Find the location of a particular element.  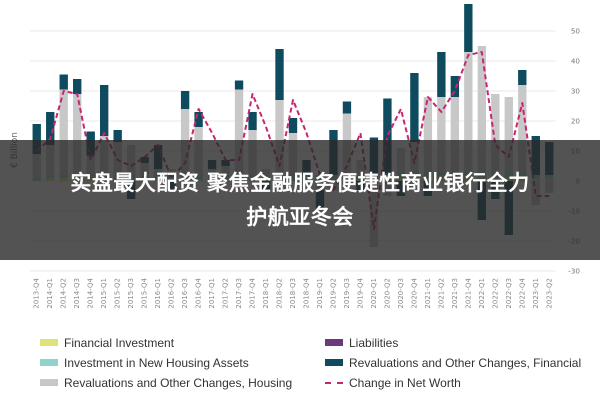

x-tick-label: 2016-Q1 is located at coordinates (158, 293).